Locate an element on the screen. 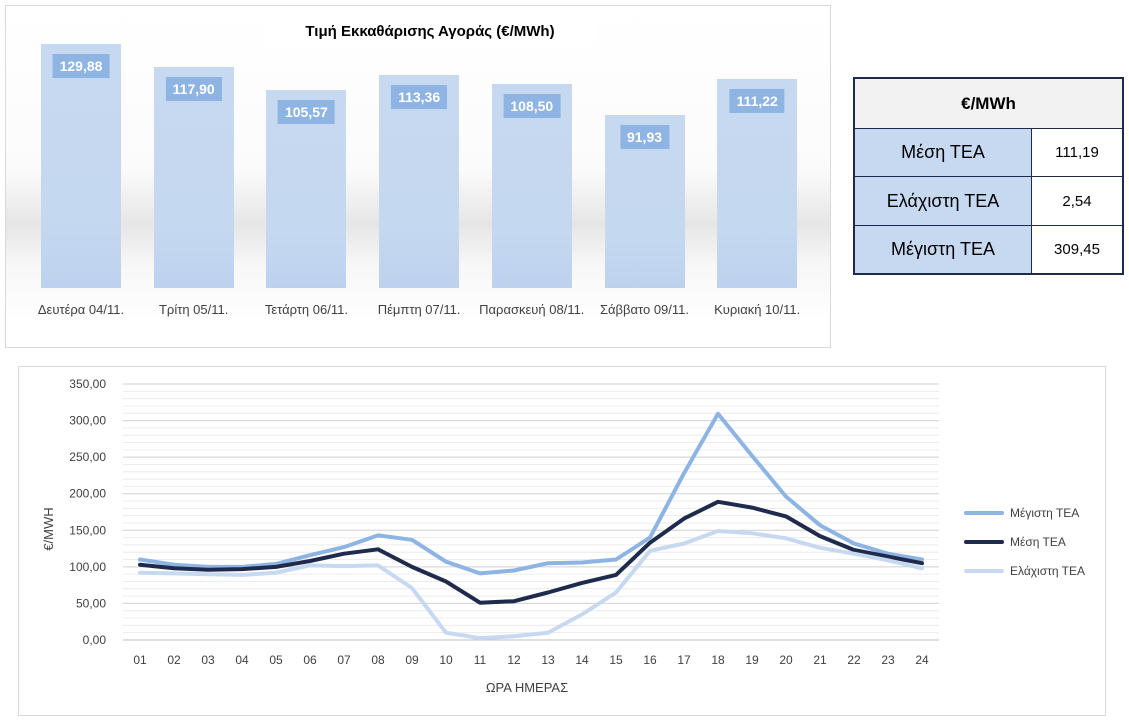 The width and height of the screenshot is (1129, 727). x-tick-label: 03 is located at coordinates (208, 660).